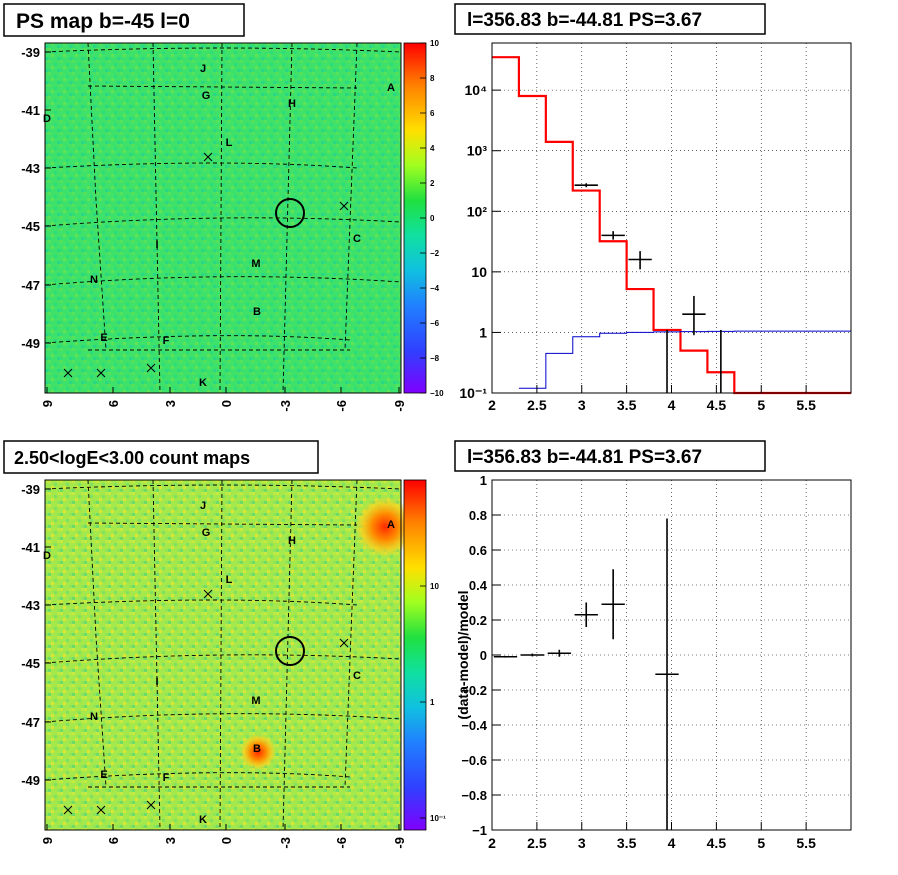 This screenshot has width=898, height=875. I want to click on map-x-tick-label: 9, so click(47, 403).